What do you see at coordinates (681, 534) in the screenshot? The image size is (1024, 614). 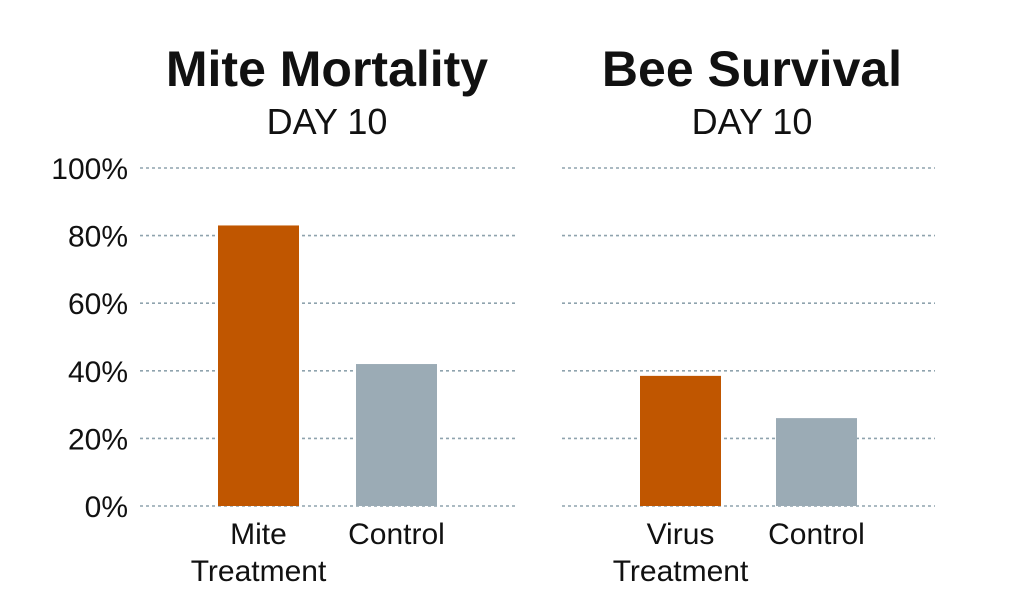 I see `category-label: Virus` at bounding box center [681, 534].